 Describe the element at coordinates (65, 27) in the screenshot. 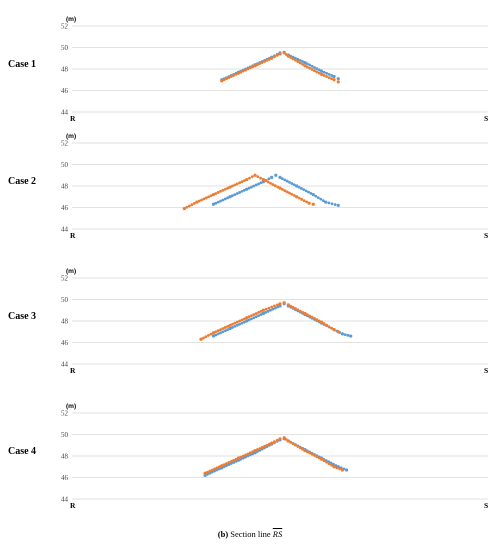

I see `y-tick-label: 52` at that location.